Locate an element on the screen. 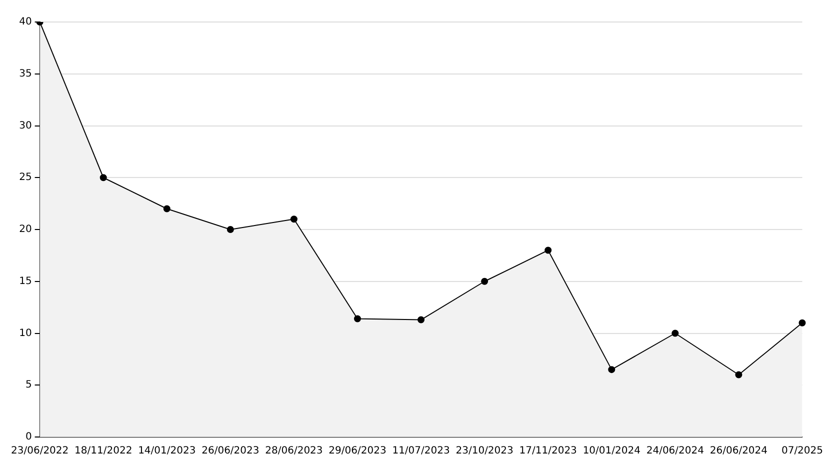 This screenshot has width=834, height=468. x-tick-label: 17/11/2023 is located at coordinates (548, 451).